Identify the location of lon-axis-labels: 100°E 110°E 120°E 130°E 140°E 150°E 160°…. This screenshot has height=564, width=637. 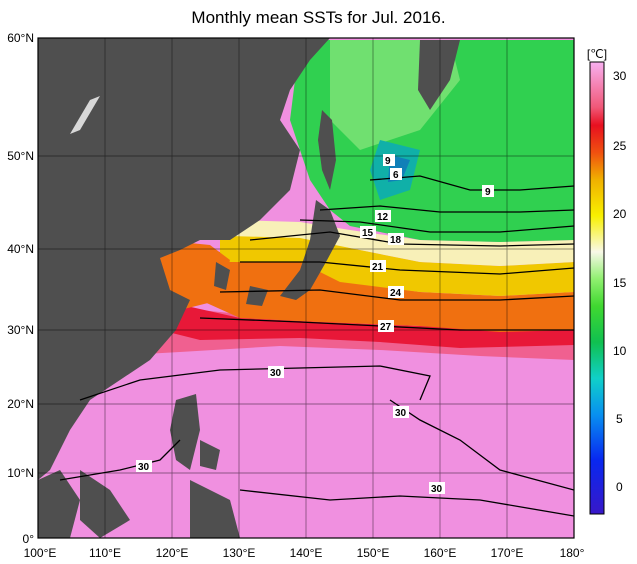
(304, 553).